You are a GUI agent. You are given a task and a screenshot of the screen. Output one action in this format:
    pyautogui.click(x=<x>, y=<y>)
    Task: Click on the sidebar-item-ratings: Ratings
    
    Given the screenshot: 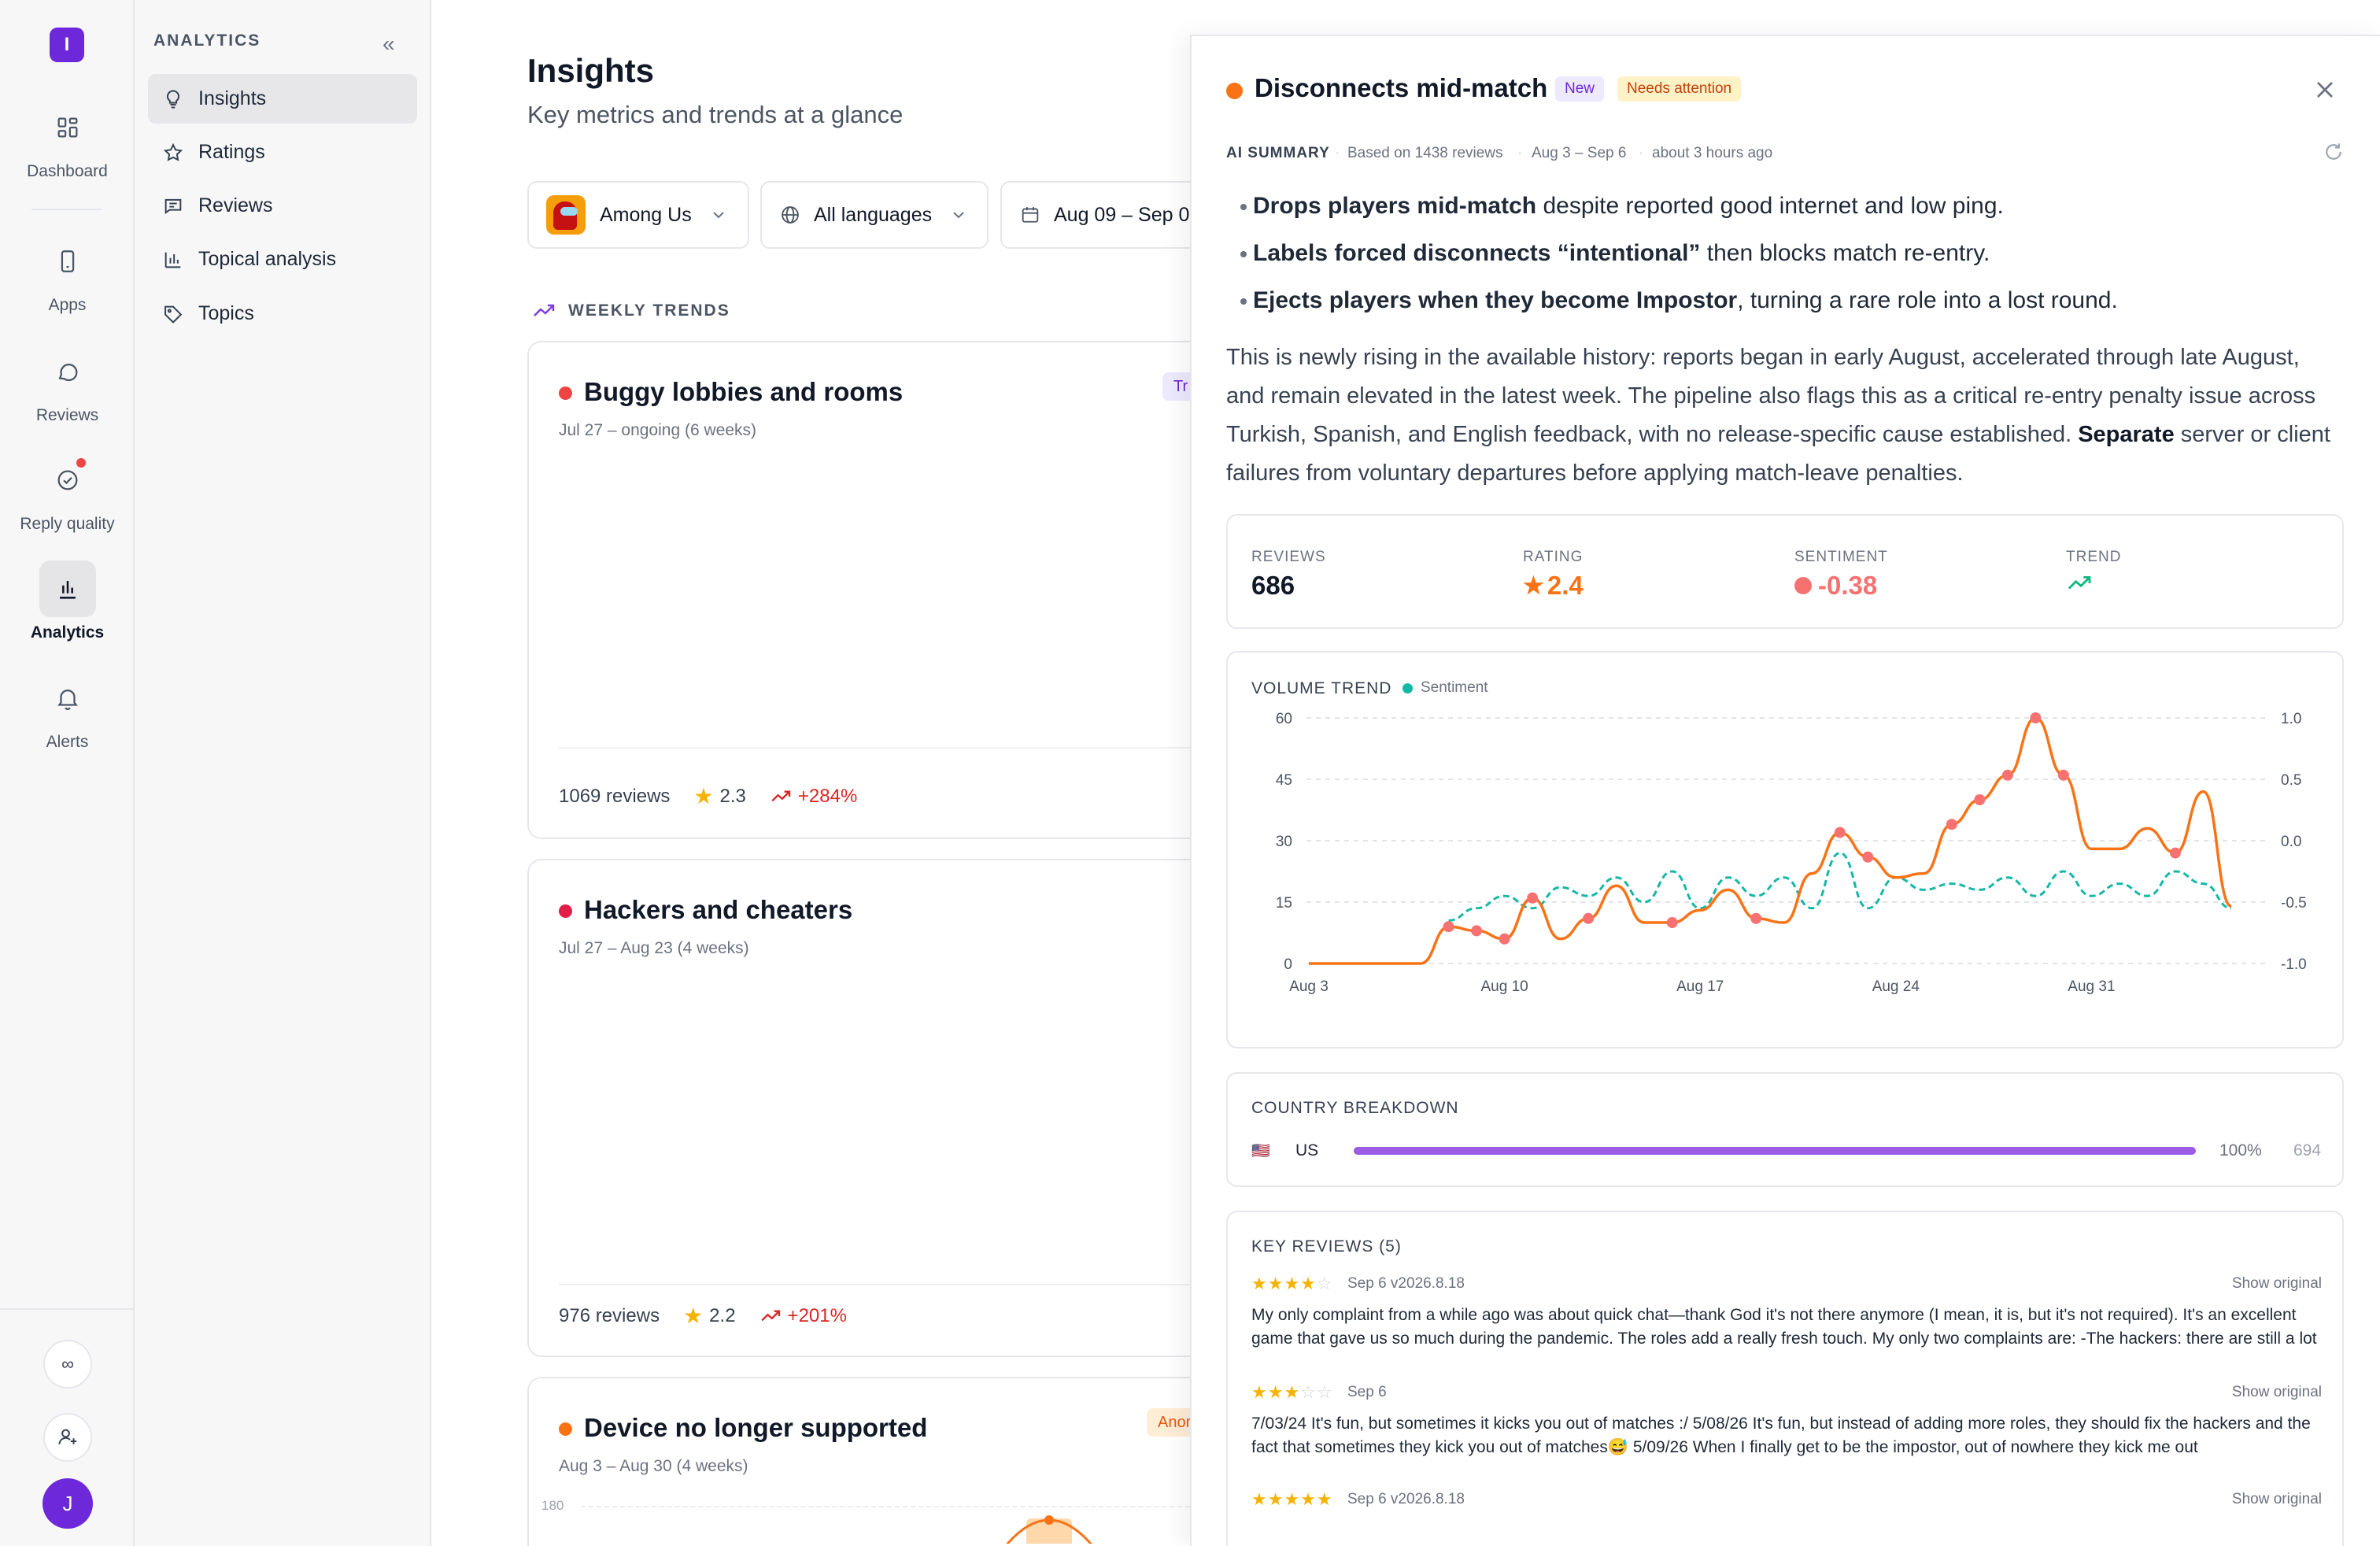 What is the action you would take?
    pyautogui.click(x=282, y=152)
    